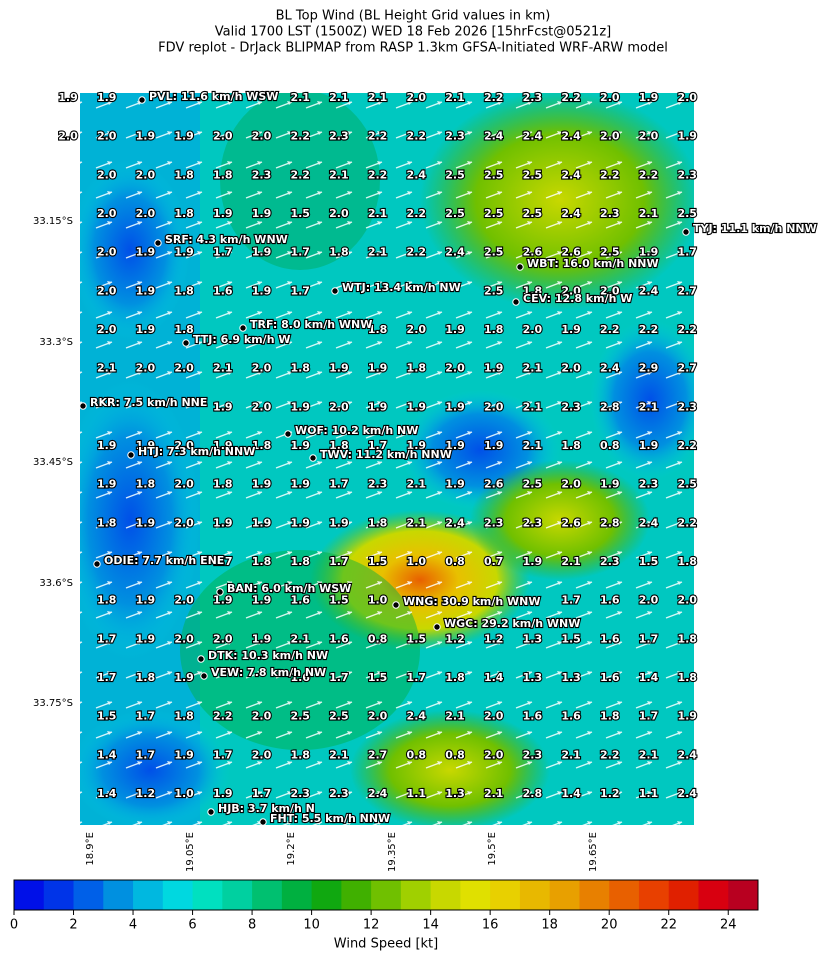 This screenshot has width=827, height=966. Describe the element at coordinates (386, 454) in the screenshot. I see `station-label: TWV: 11.2 km/h NNW` at that location.